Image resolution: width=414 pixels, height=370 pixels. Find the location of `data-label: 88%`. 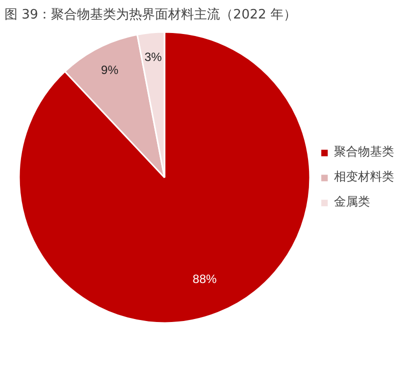

data-label: 88% is located at coordinates (204, 279).